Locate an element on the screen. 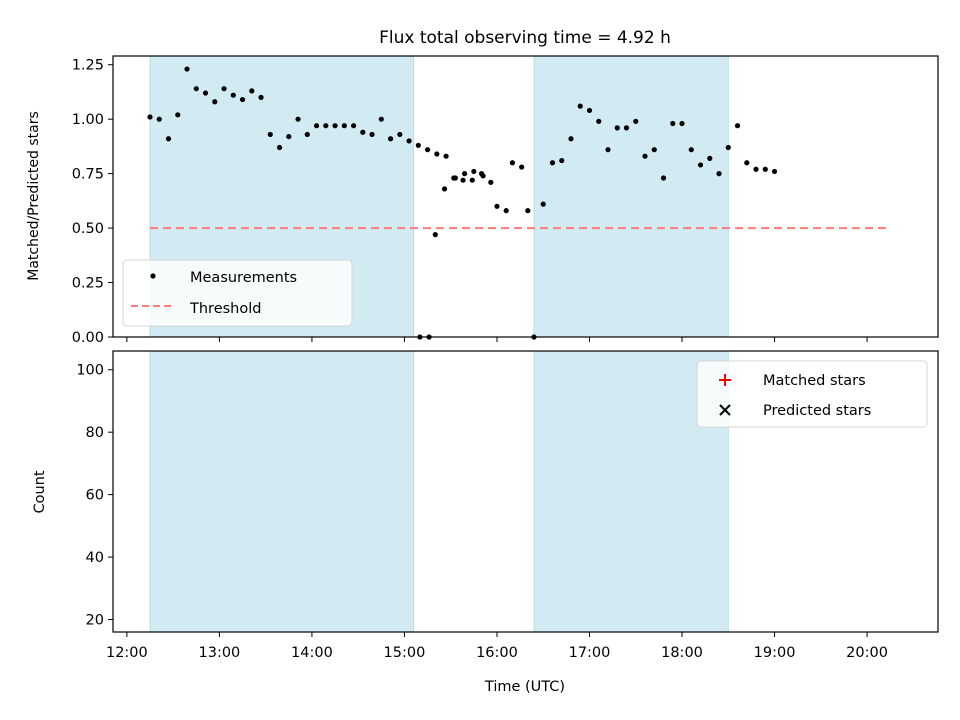 The height and width of the screenshot is (720, 960). legend-measurements-label: Measurements is located at coordinates (243, 278).